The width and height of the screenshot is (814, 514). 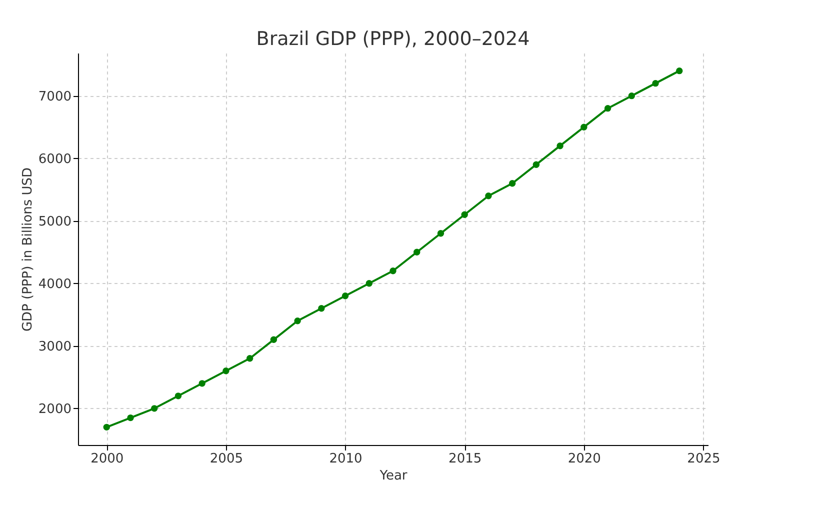 I want to click on x-axis-title: Year, so click(x=393, y=476).